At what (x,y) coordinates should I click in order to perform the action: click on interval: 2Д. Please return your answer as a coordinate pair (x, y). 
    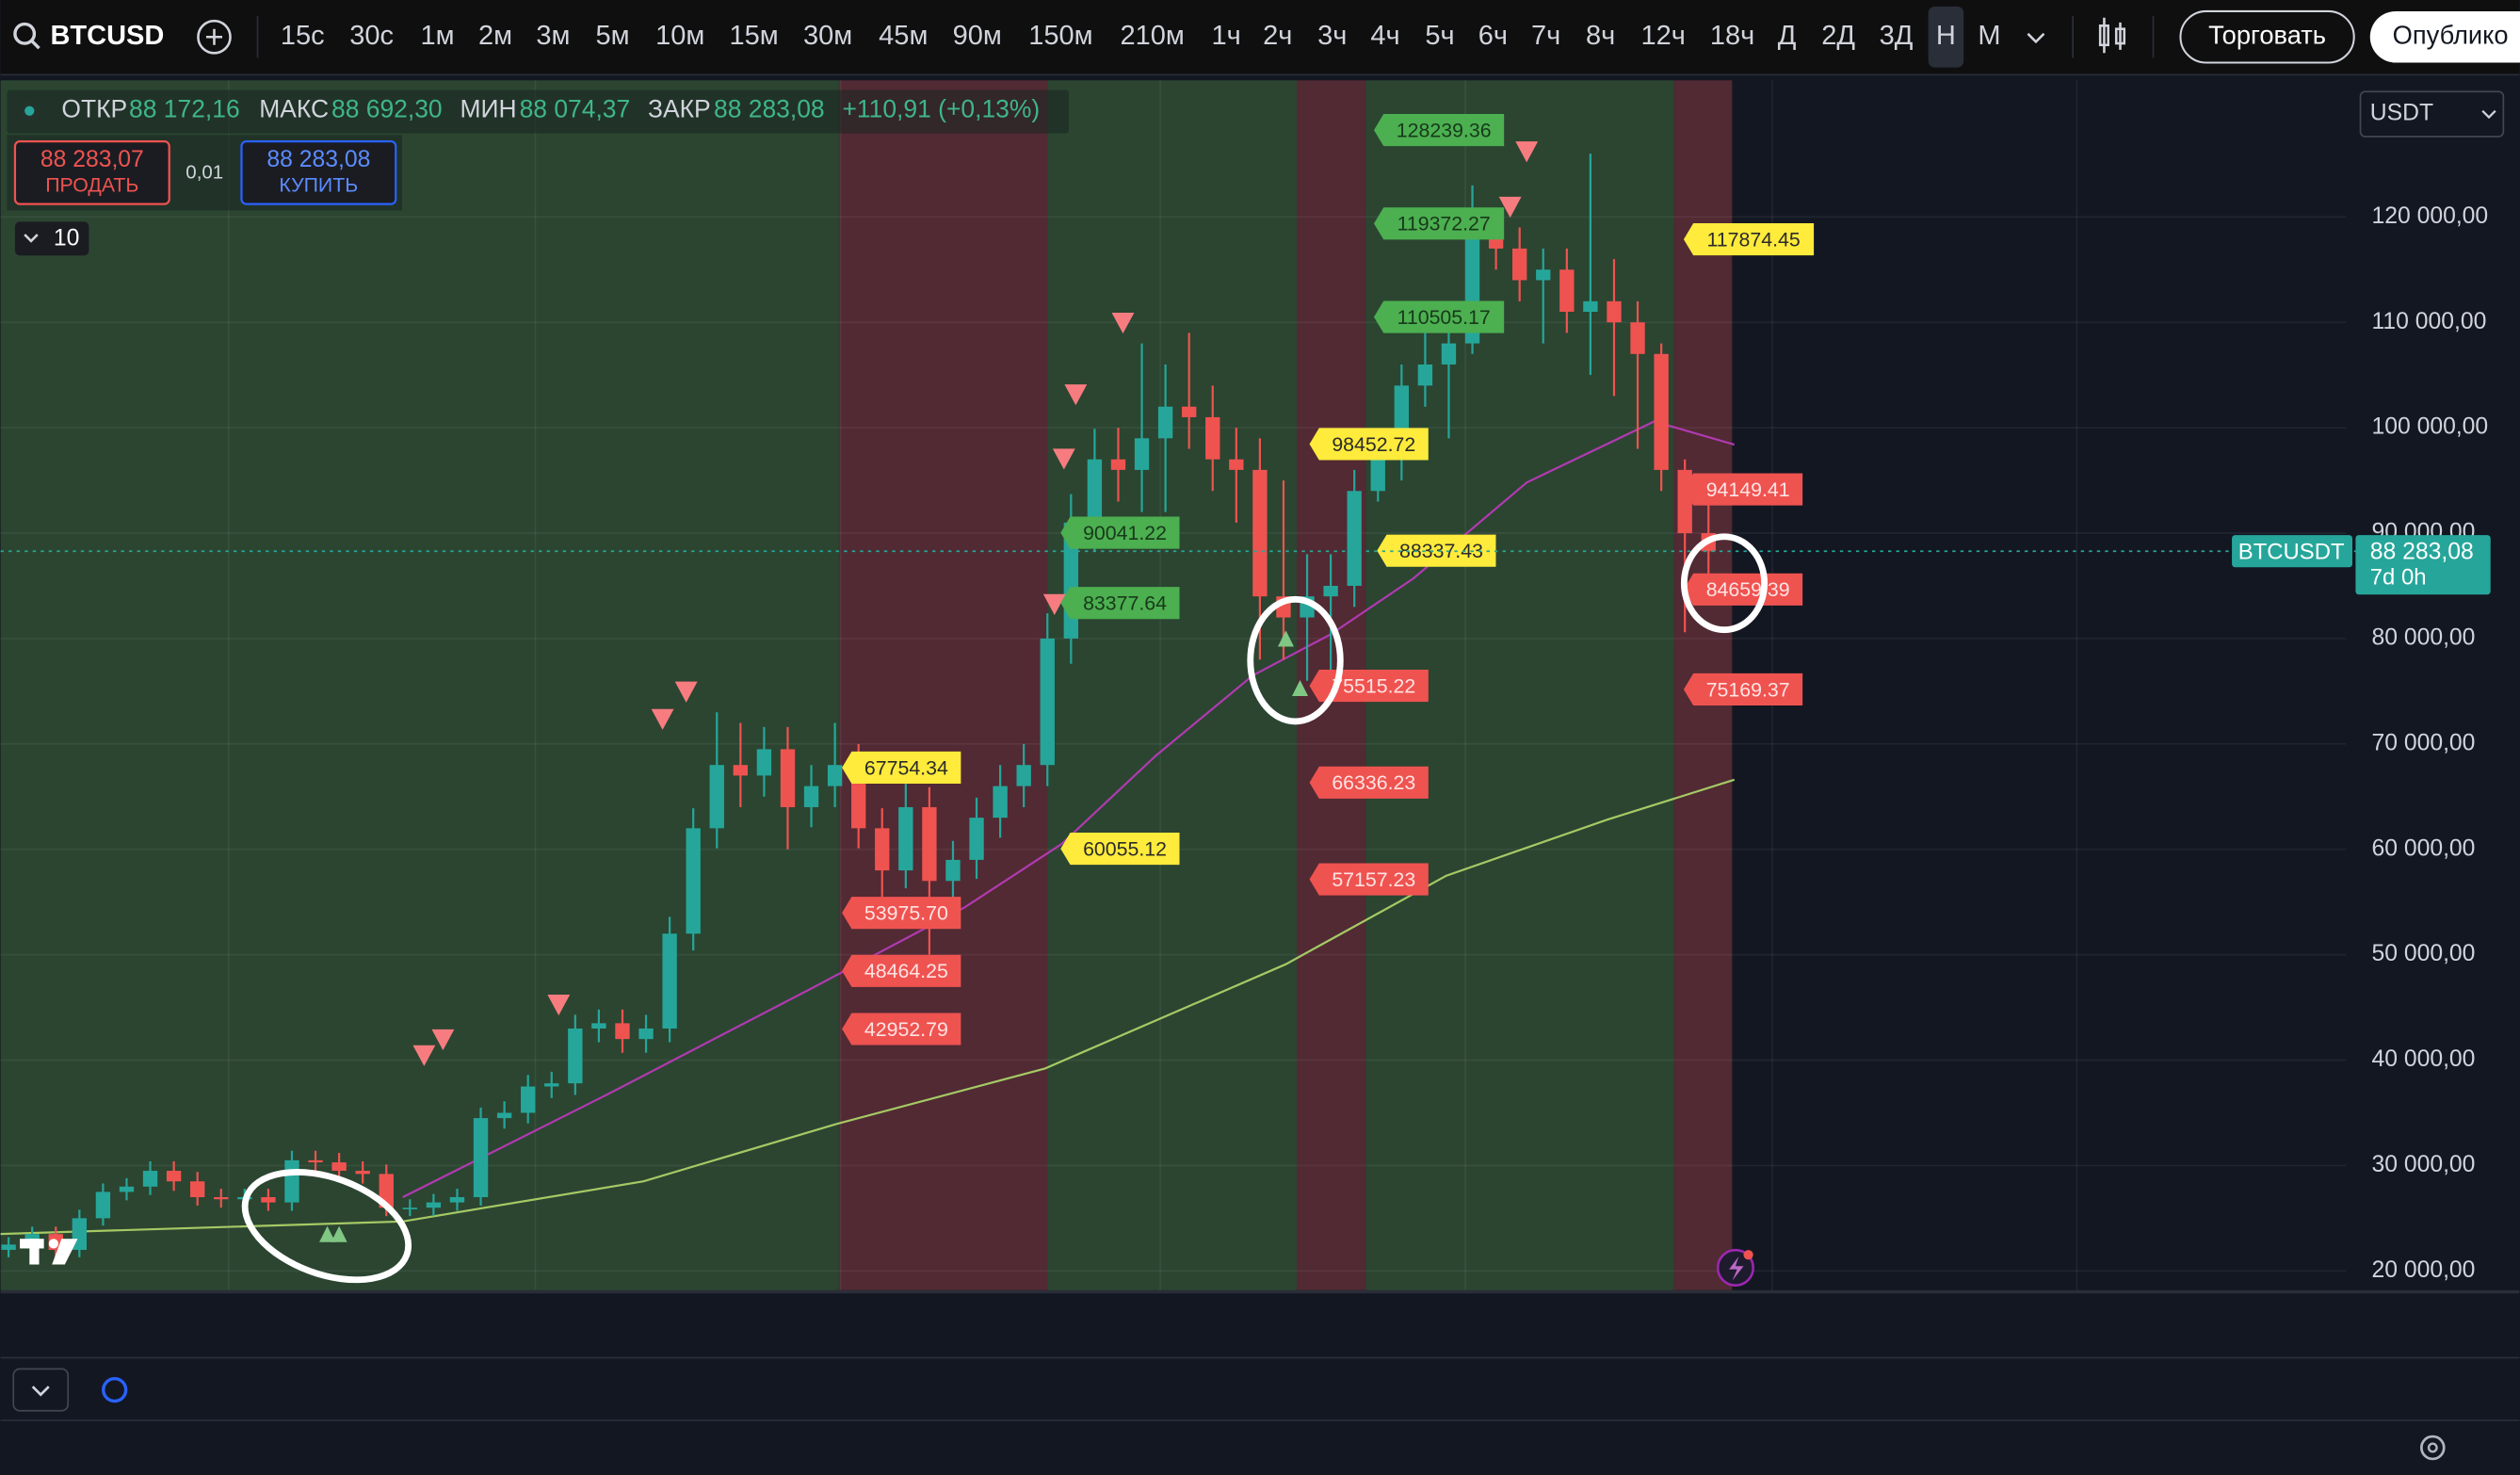
    Looking at the image, I should click on (1838, 36).